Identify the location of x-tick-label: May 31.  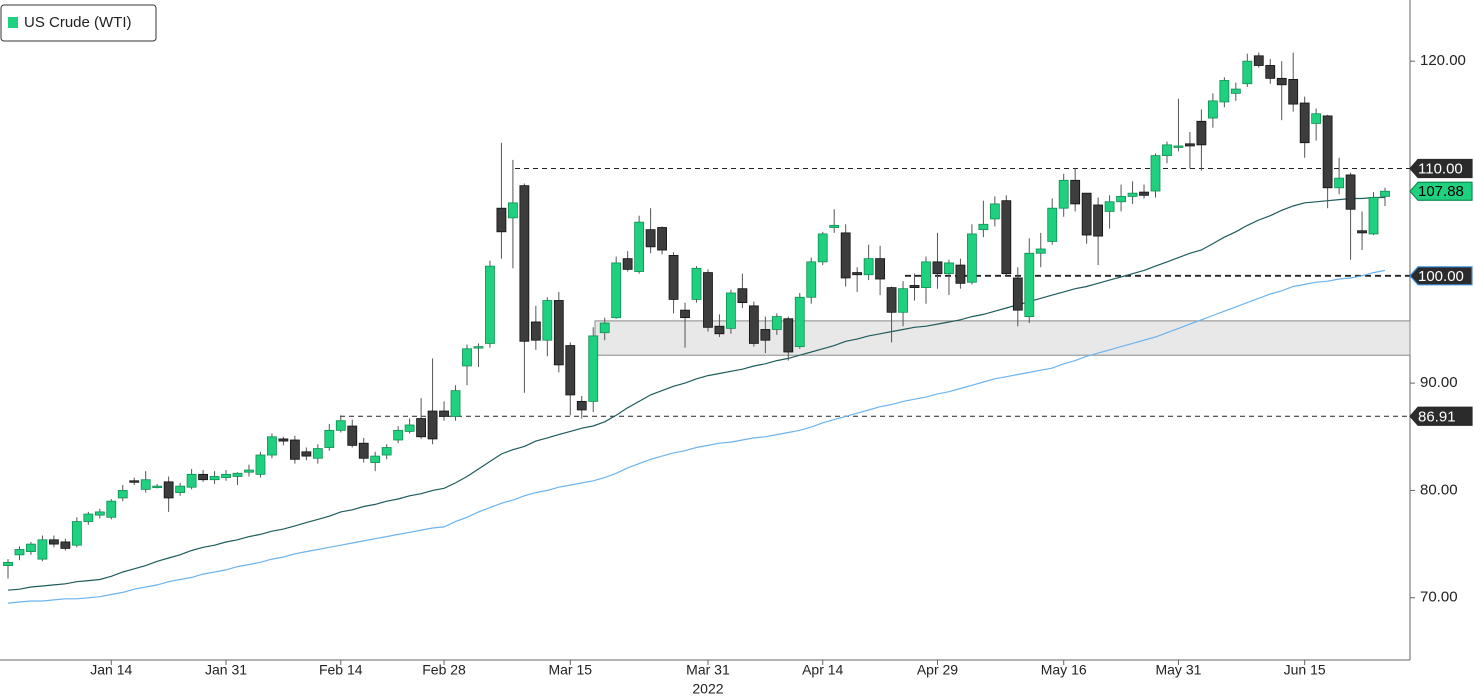
(1178, 670).